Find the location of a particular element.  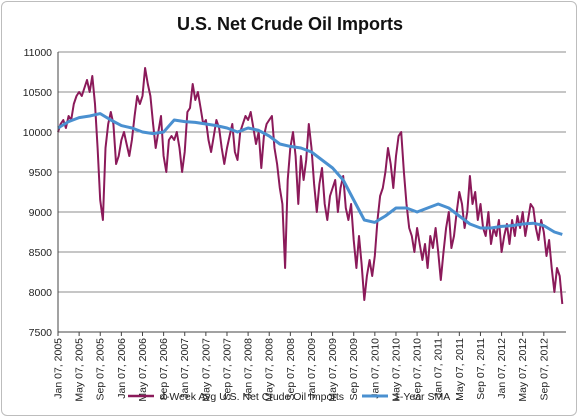

x-tick-label: Jan 07, 2005 is located at coordinates (59, 368).